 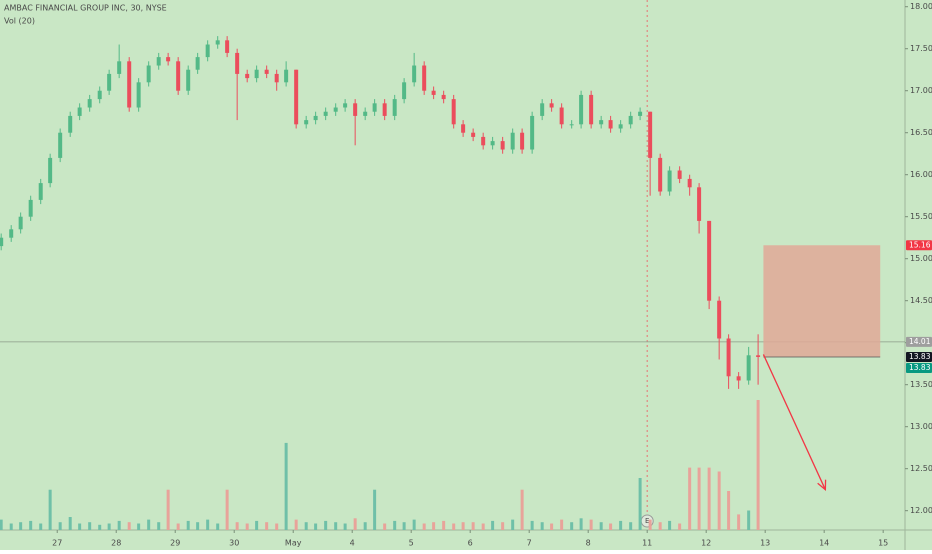 What do you see at coordinates (921, 468) in the screenshot?
I see `y-tick-label: 12.50` at bounding box center [921, 468].